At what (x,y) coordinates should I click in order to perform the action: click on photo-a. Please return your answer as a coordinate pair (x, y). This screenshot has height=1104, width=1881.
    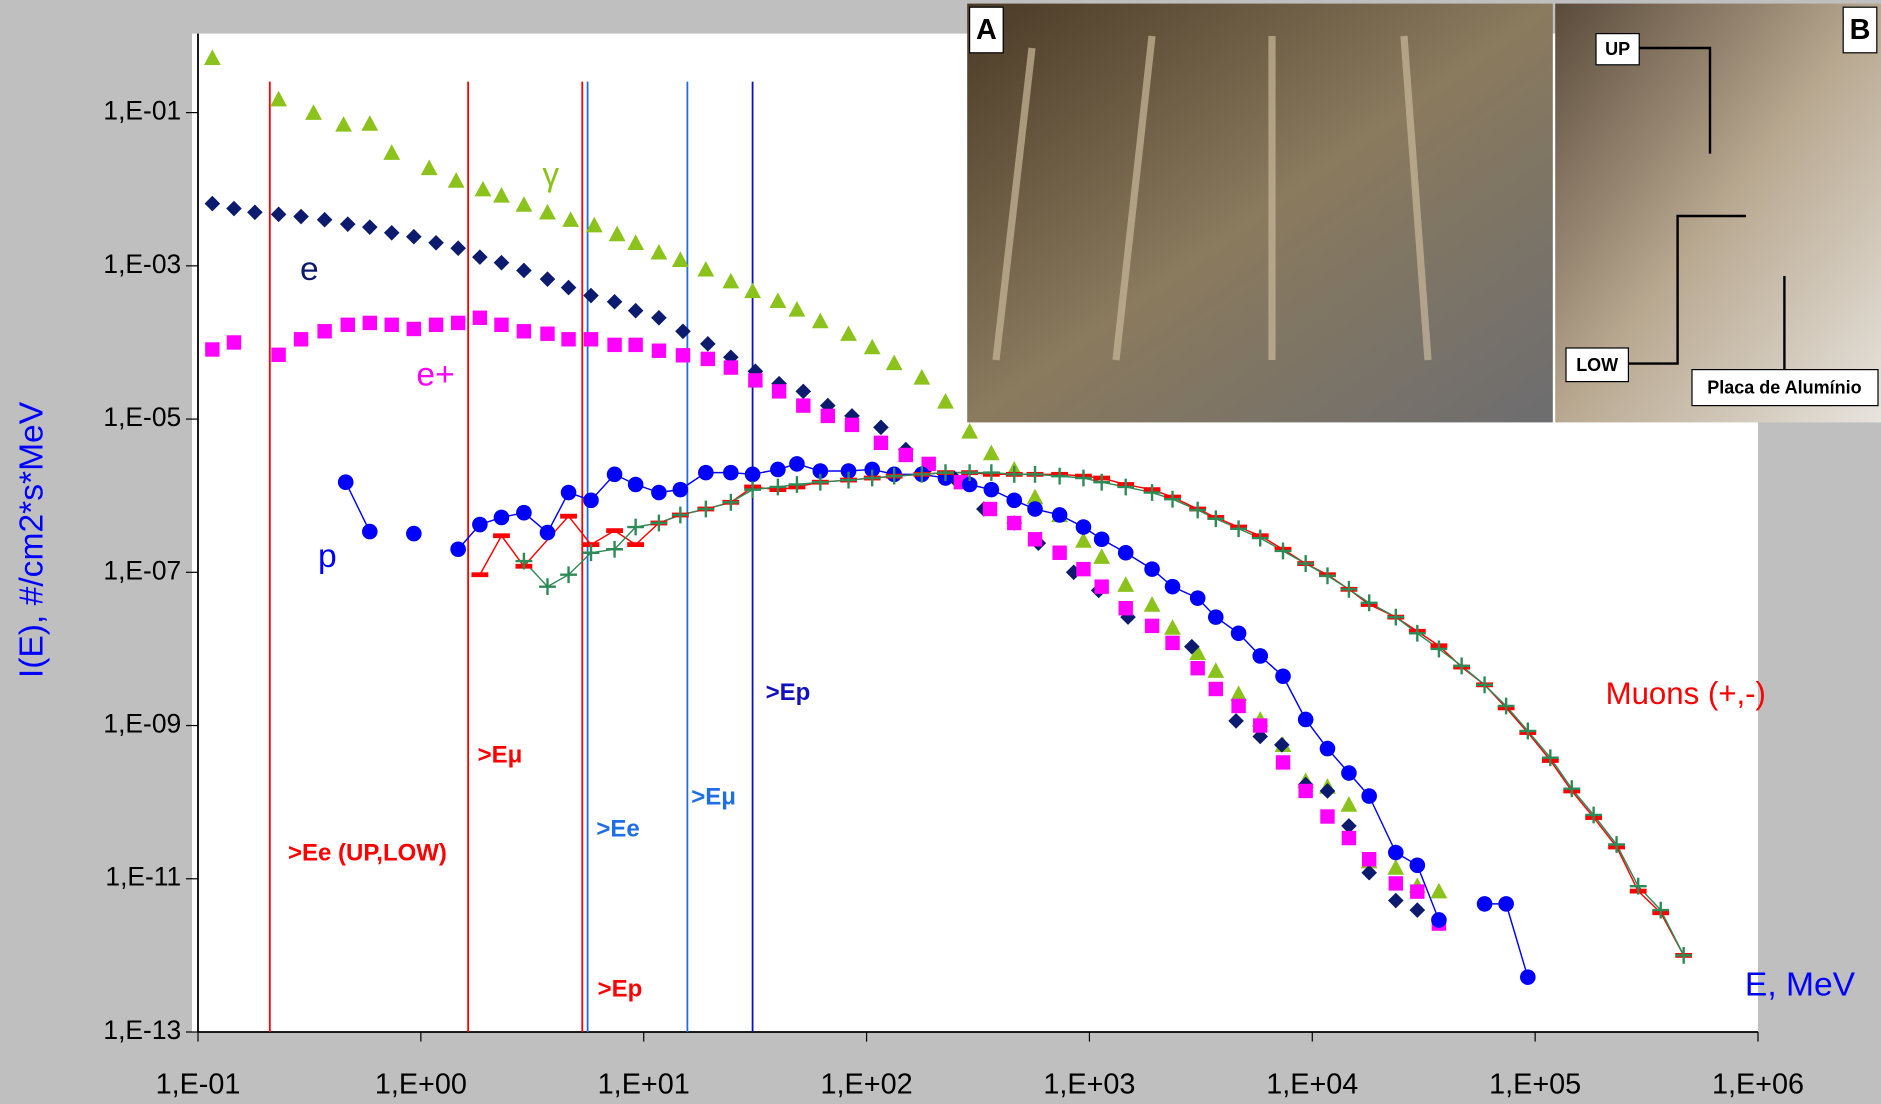
    Looking at the image, I should click on (1260, 213).